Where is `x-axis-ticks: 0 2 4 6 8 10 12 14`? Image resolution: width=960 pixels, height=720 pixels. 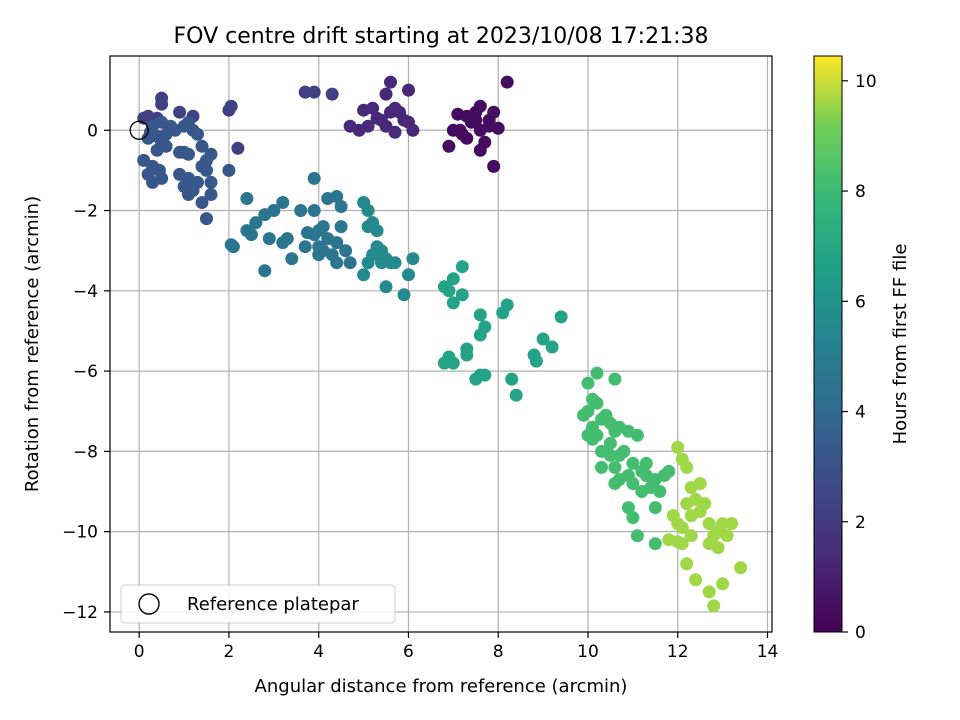
x-axis-ticks: 0 2 4 6 8 10 12 14 is located at coordinates (456, 647).